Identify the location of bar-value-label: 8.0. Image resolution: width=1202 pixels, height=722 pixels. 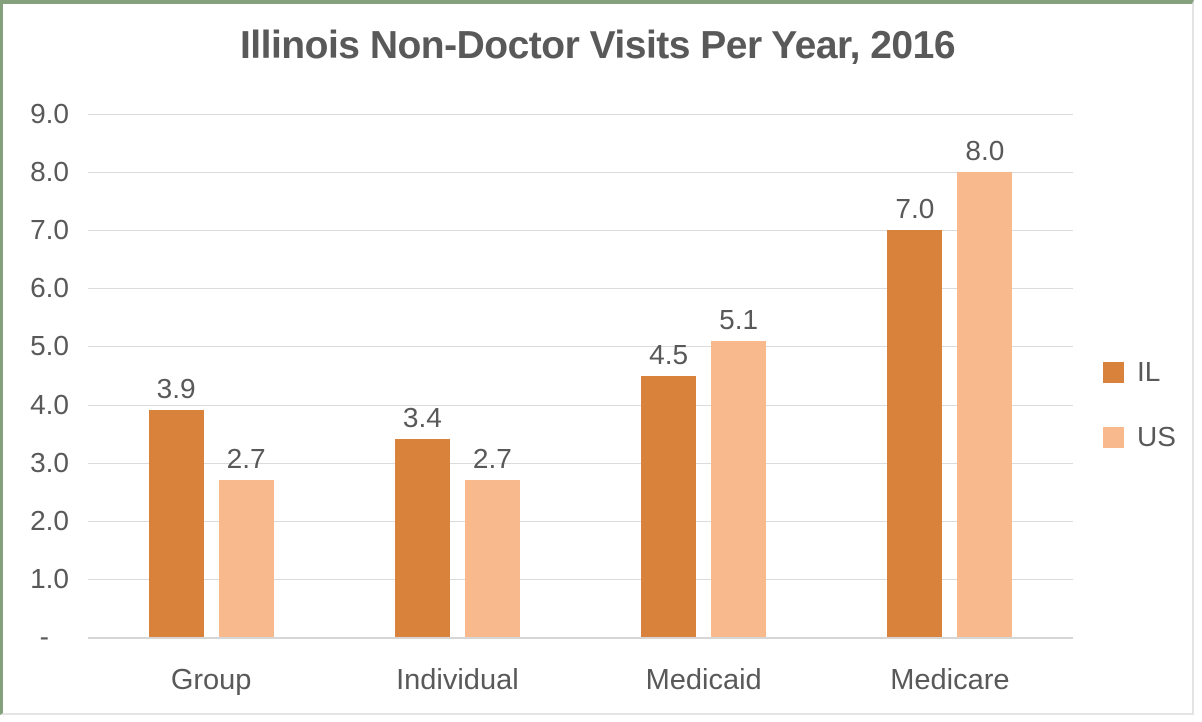
(985, 151).